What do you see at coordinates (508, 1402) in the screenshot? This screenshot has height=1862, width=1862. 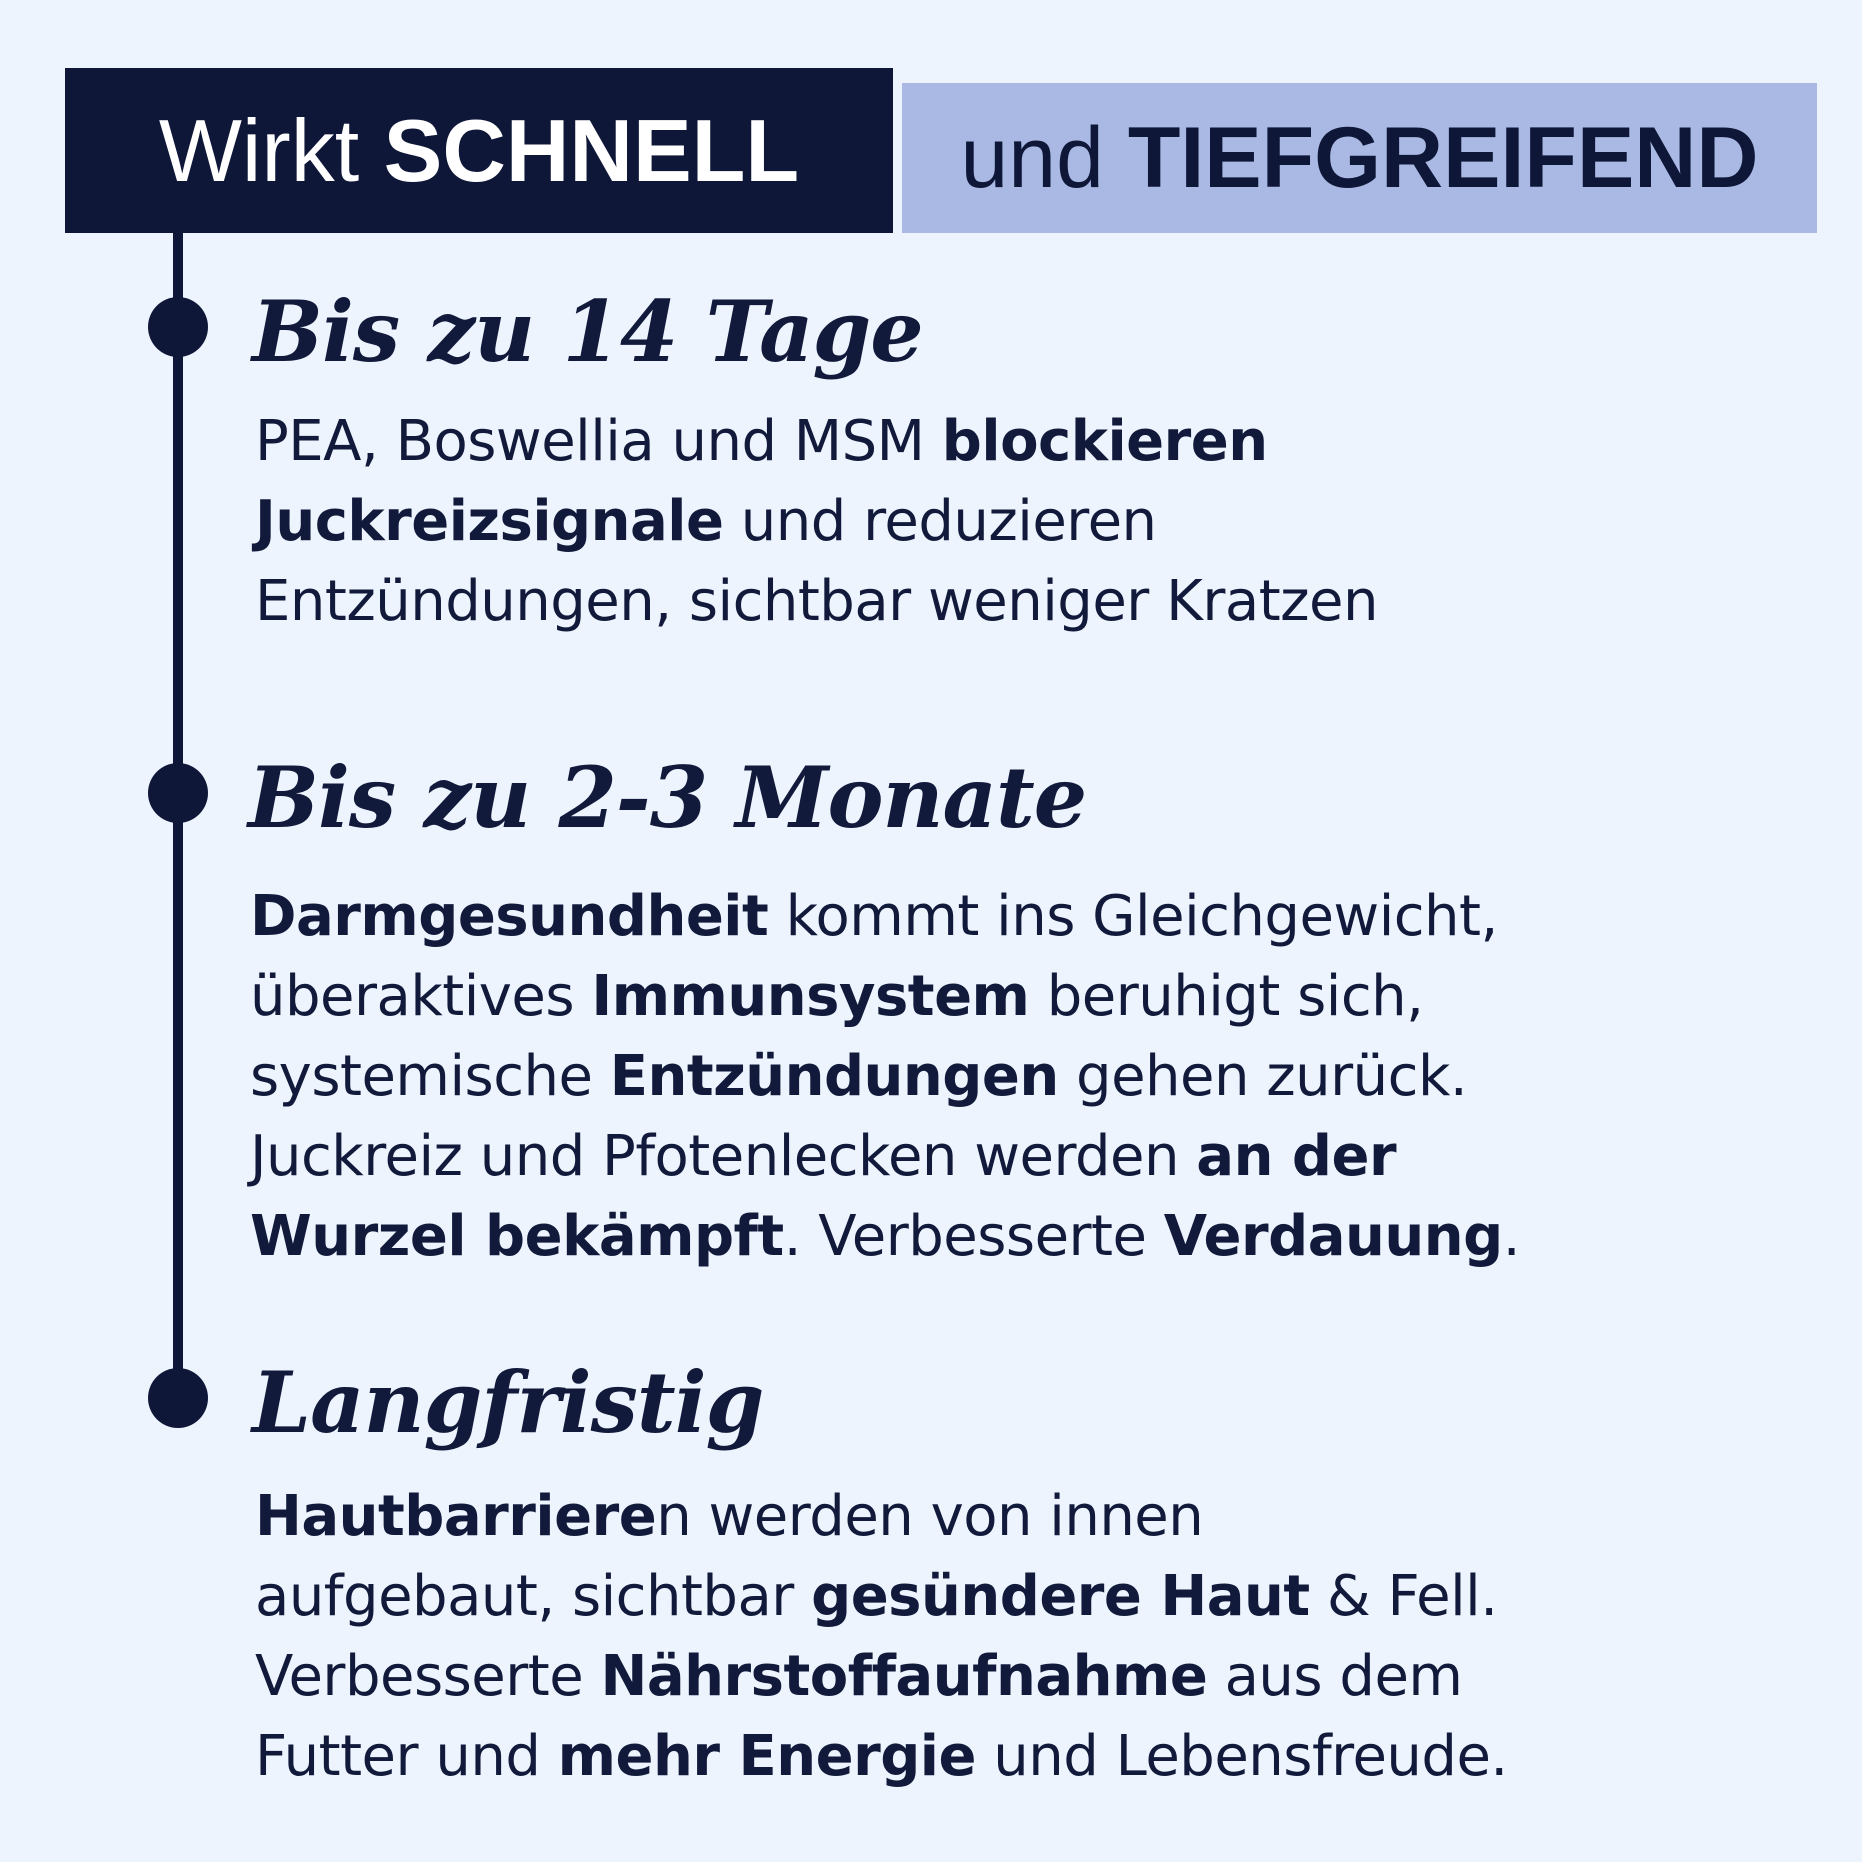 I see `section-heading: Langfristig` at bounding box center [508, 1402].